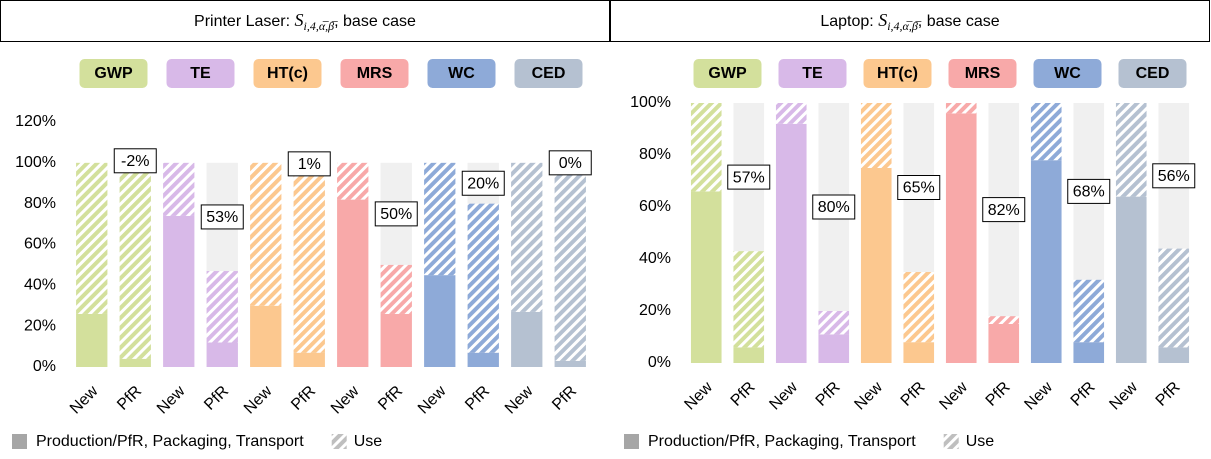 The width and height of the screenshot is (1211, 459). I want to click on group-legend-label: CED, so click(549, 73).